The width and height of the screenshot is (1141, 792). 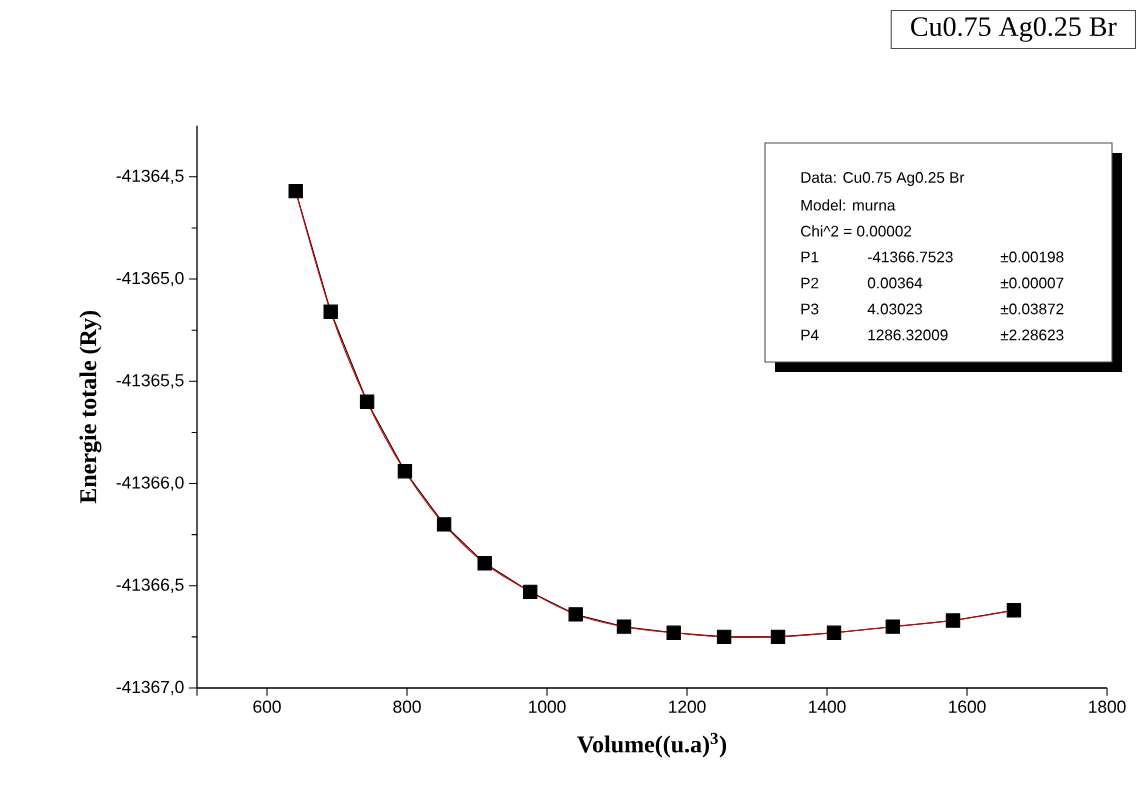 I want to click on x-tick-label: 1800, so click(x=1107, y=706).